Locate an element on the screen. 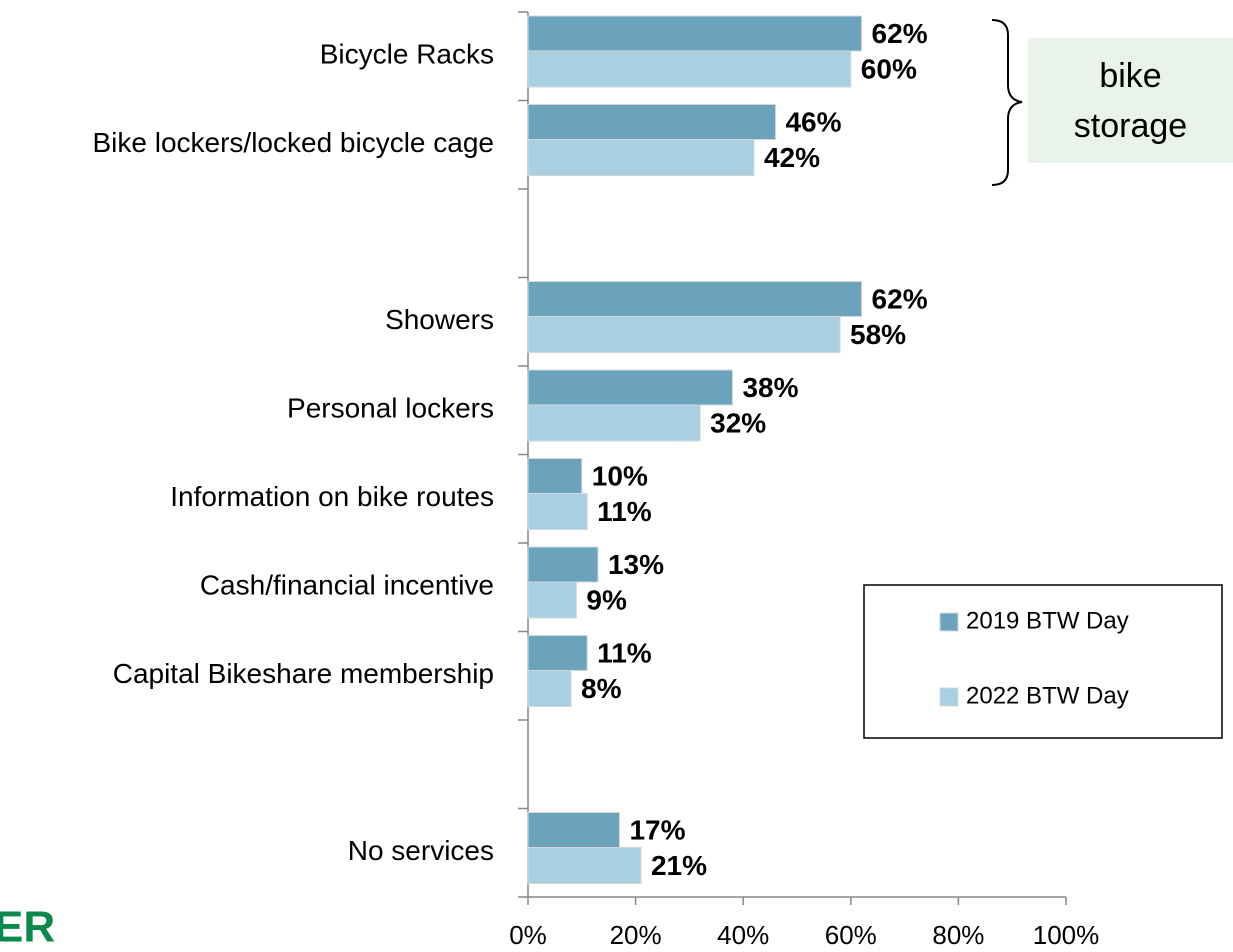 This screenshot has width=1233, height=952. value-label: 13% is located at coordinates (636, 564).